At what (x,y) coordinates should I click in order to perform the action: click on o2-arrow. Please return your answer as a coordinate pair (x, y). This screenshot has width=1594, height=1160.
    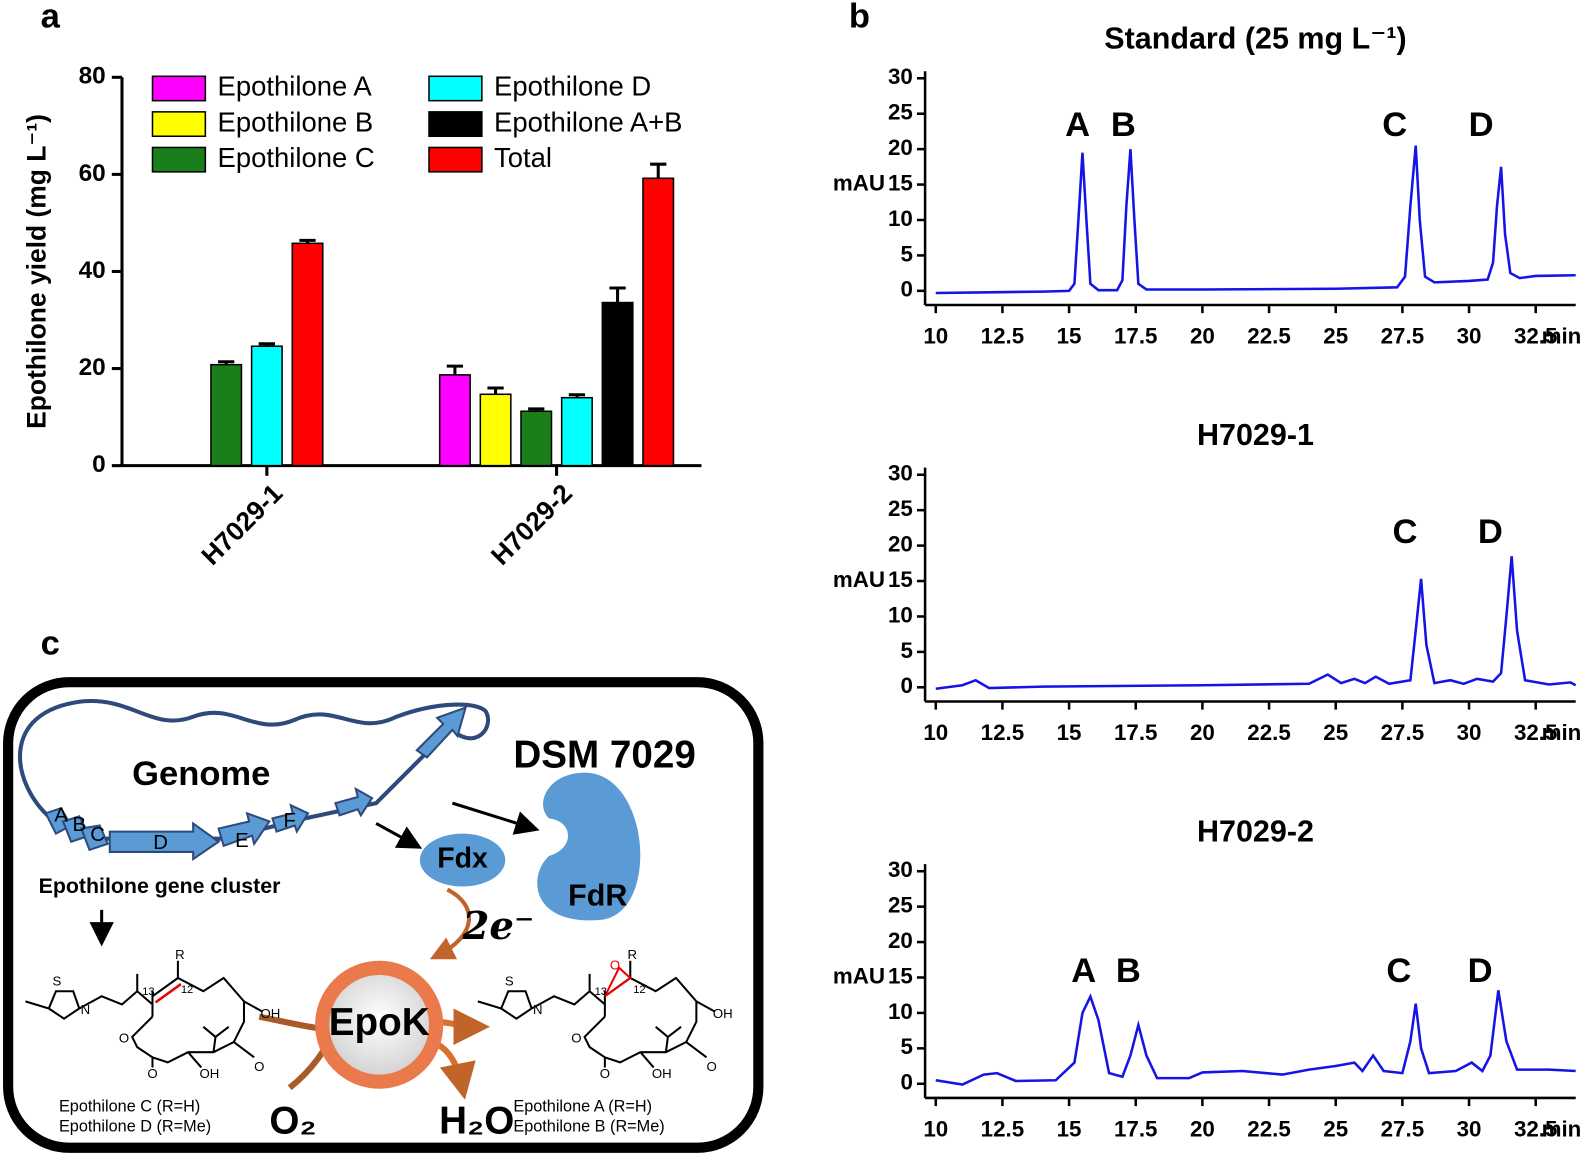
    Looking at the image, I should click on (308, 1068).